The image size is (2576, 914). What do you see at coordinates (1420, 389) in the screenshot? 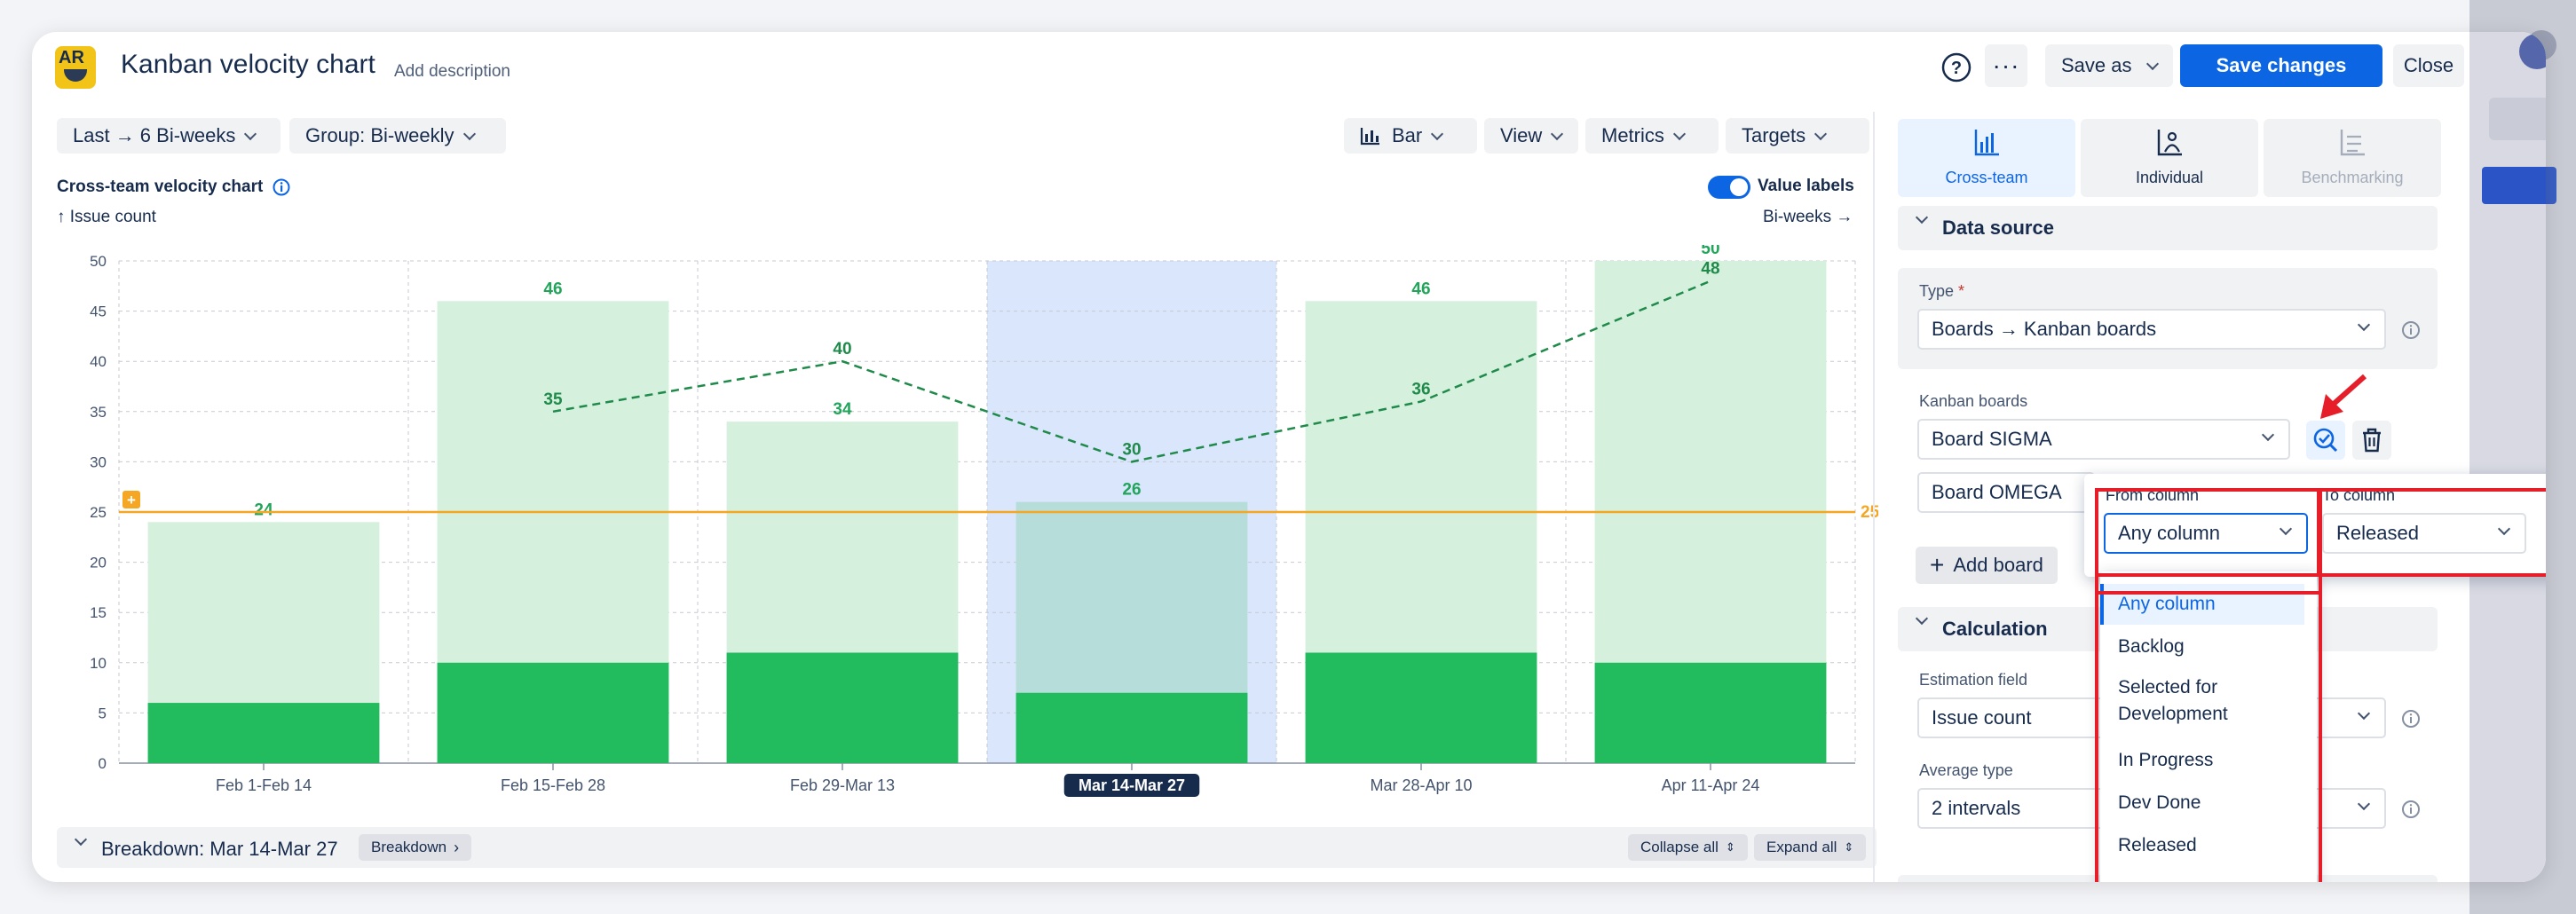
I see `average-value-label: 36` at bounding box center [1420, 389].